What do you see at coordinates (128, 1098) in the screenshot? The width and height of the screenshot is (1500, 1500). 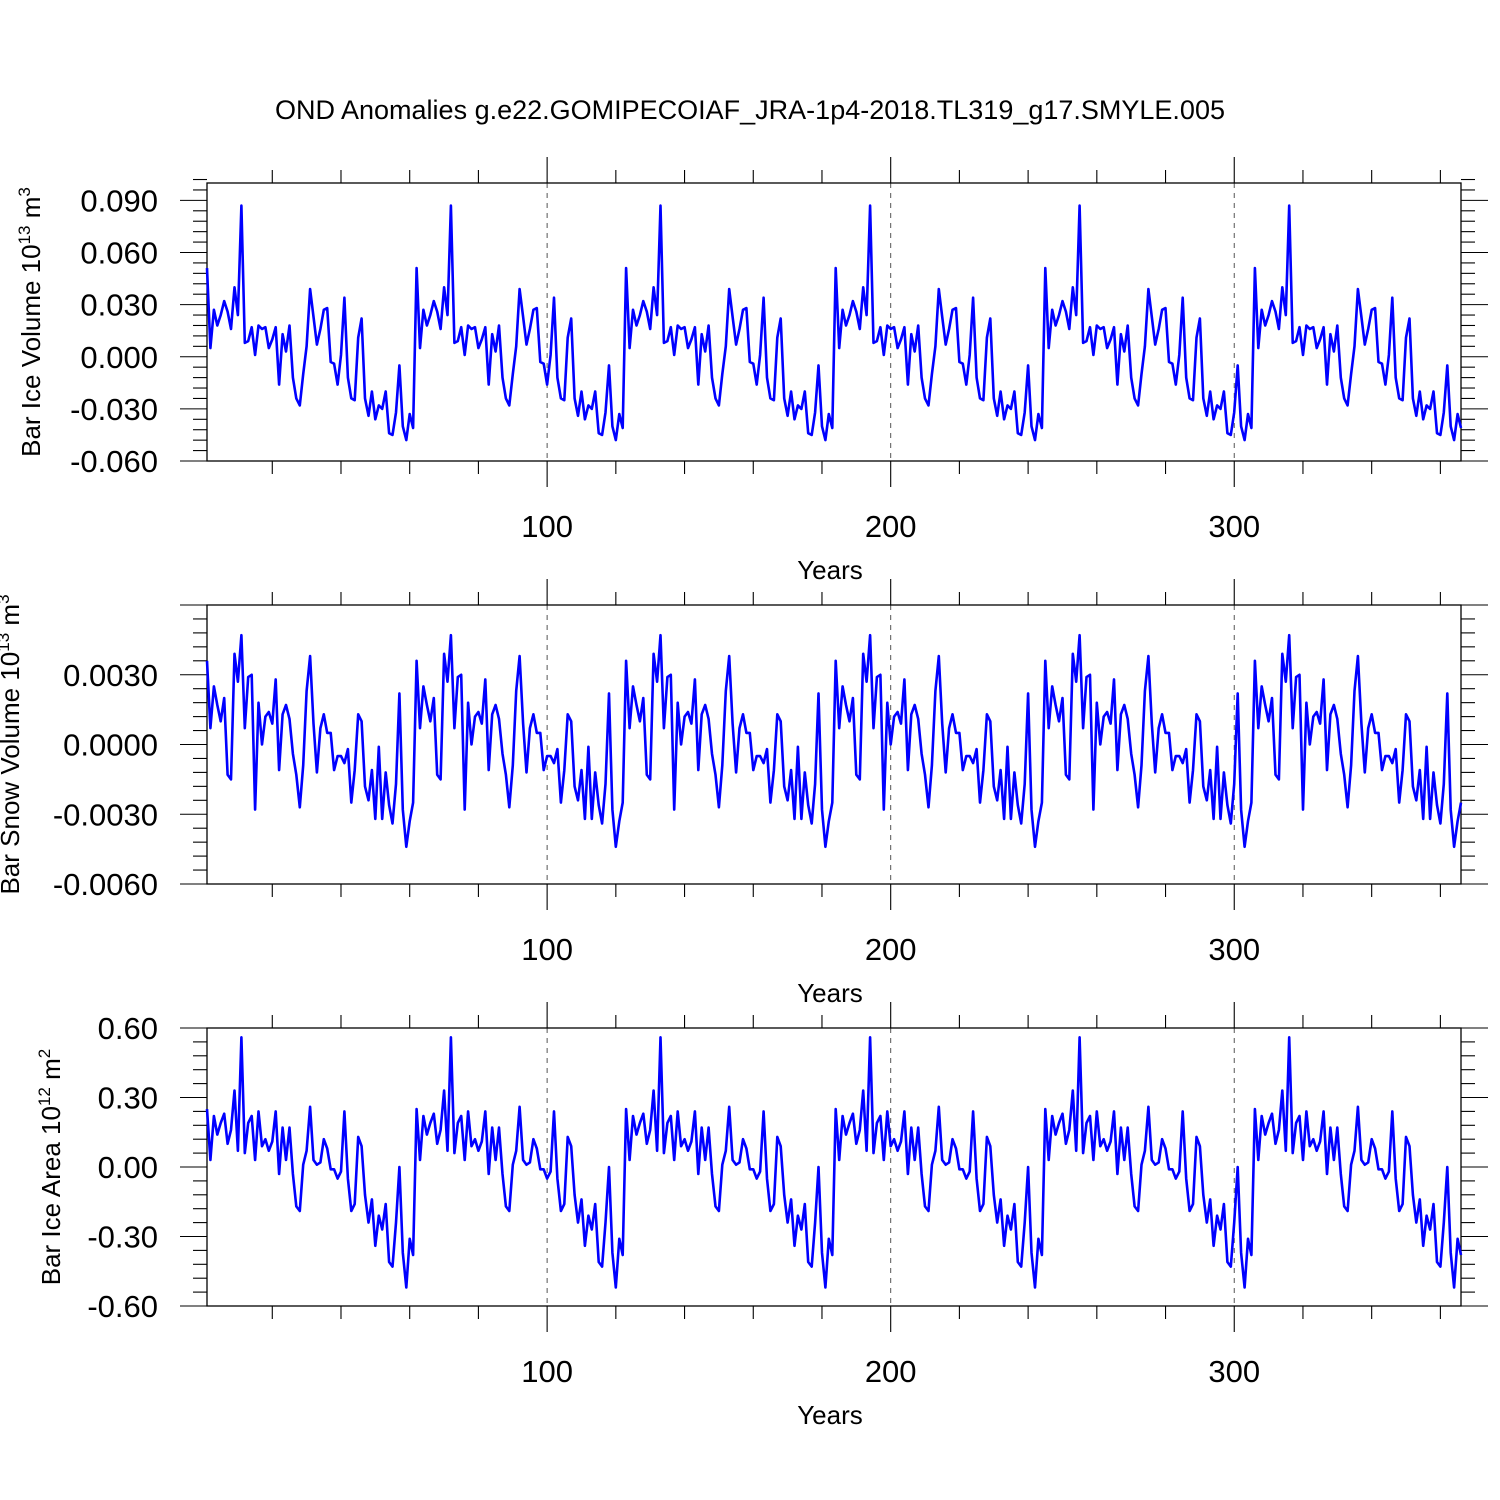 I see `y-tick-label: 0.30` at bounding box center [128, 1098].